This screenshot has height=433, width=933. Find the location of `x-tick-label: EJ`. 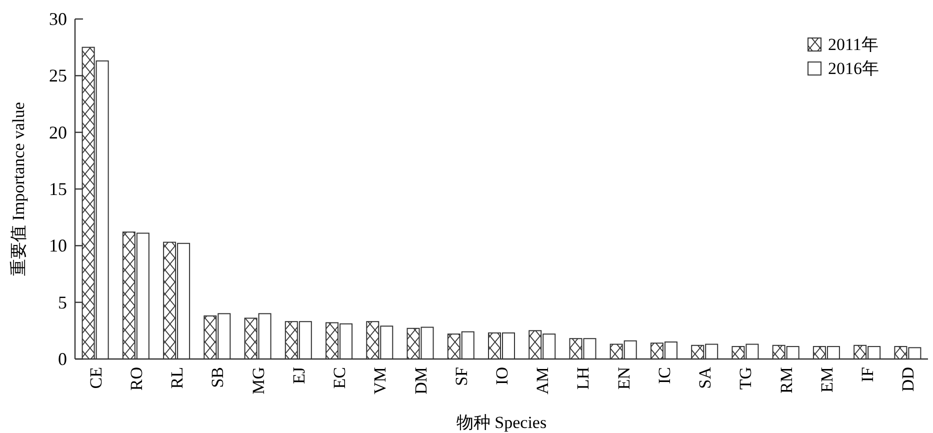

x-tick-label: EJ is located at coordinates (298, 375).